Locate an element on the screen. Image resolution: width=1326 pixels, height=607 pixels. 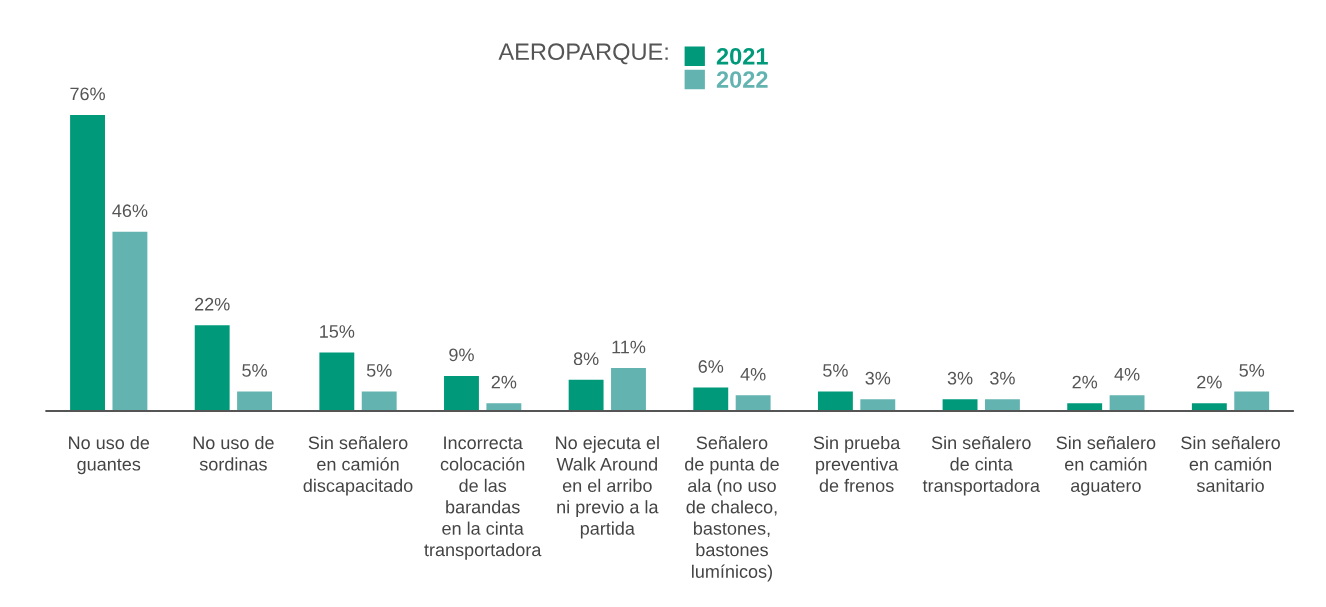
x-tick-label: Sin señalero en camión discapacitado is located at coordinates (358, 465).